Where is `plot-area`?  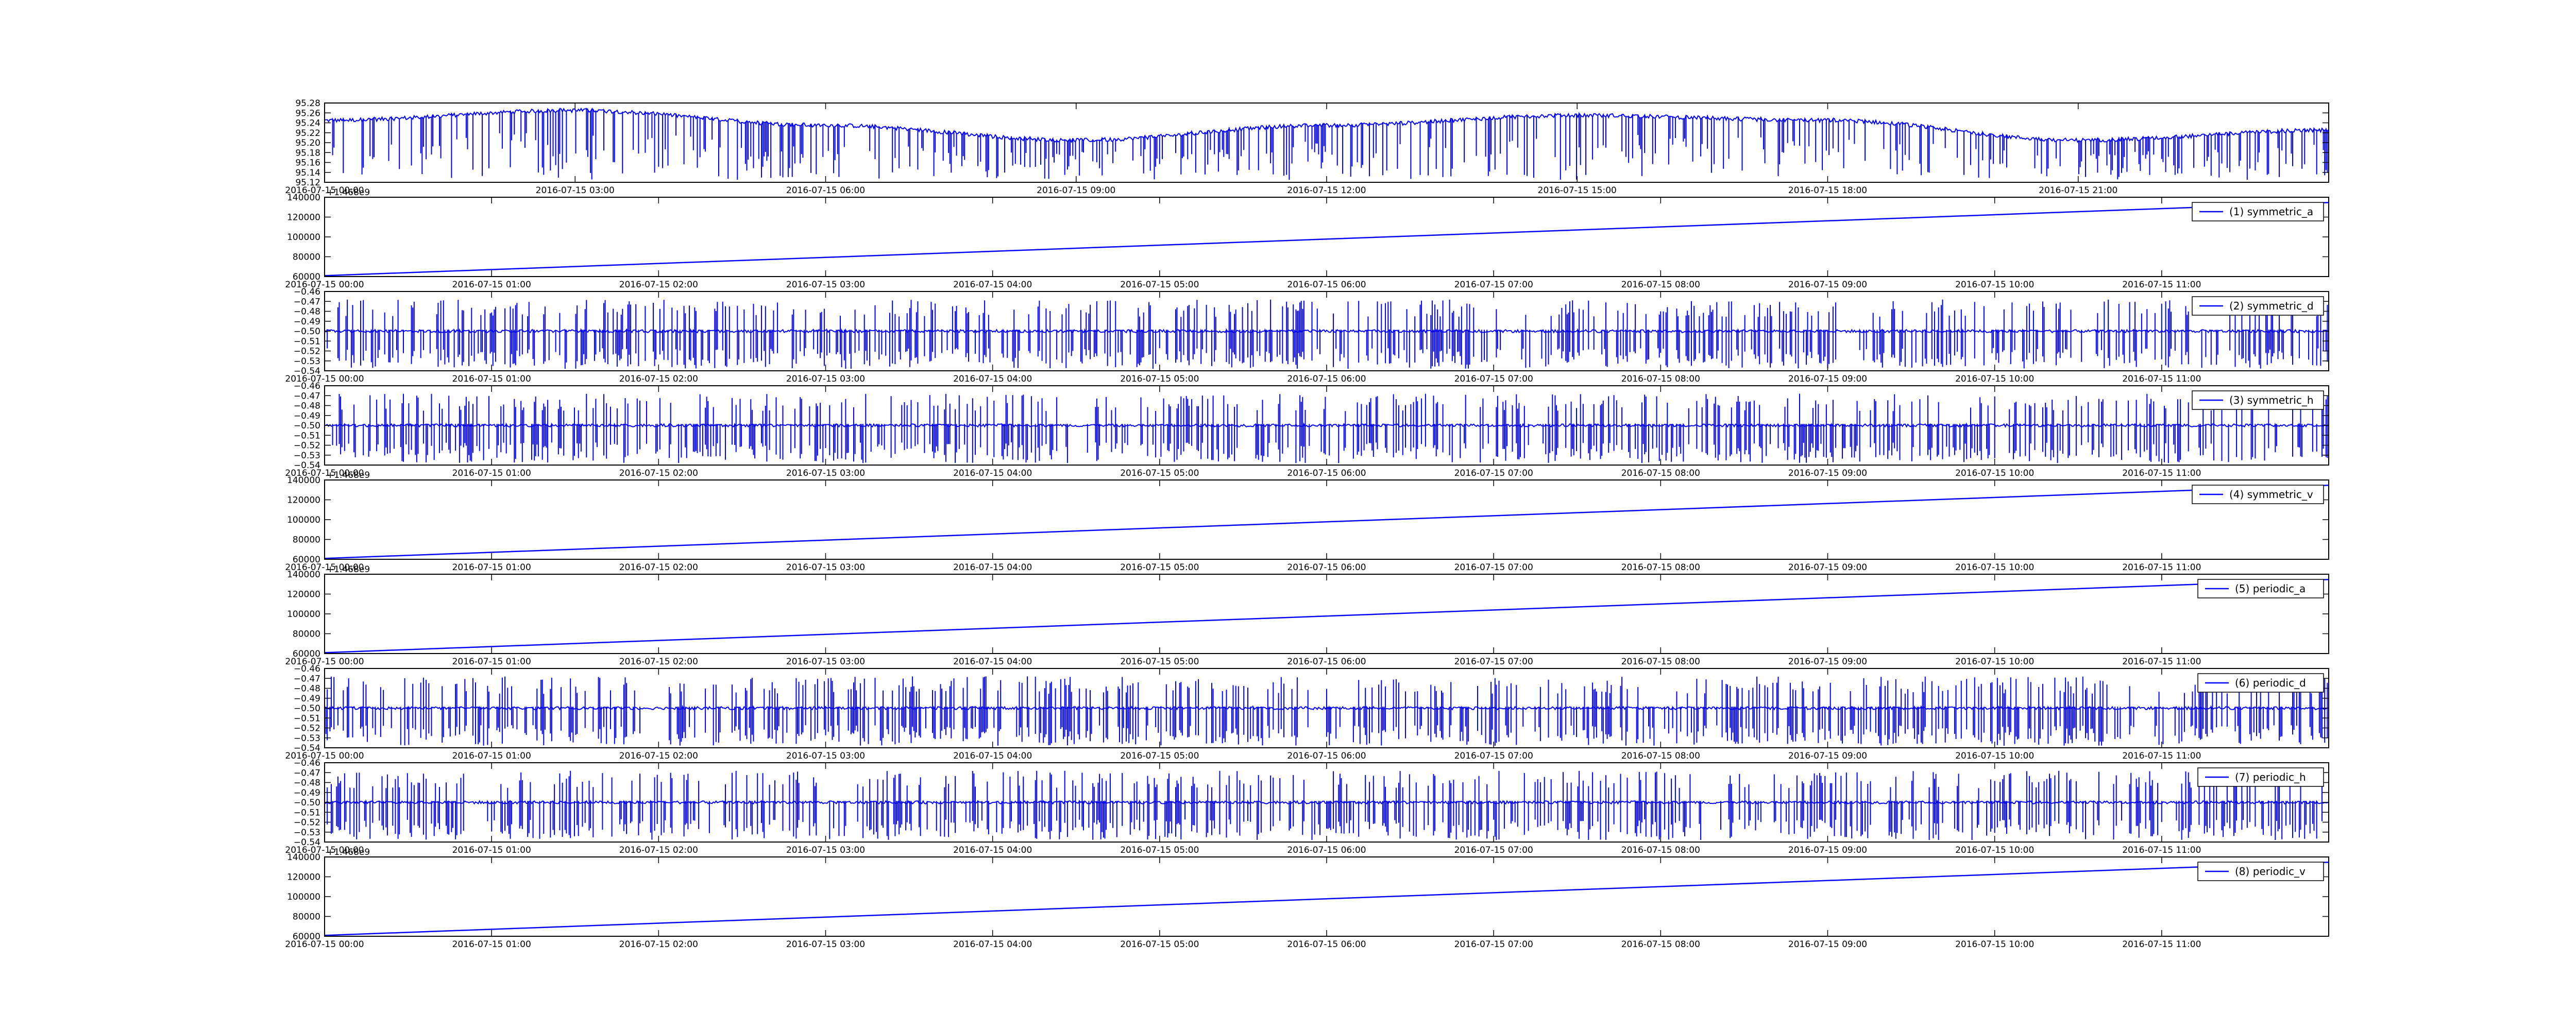 plot-area is located at coordinates (1327, 429).